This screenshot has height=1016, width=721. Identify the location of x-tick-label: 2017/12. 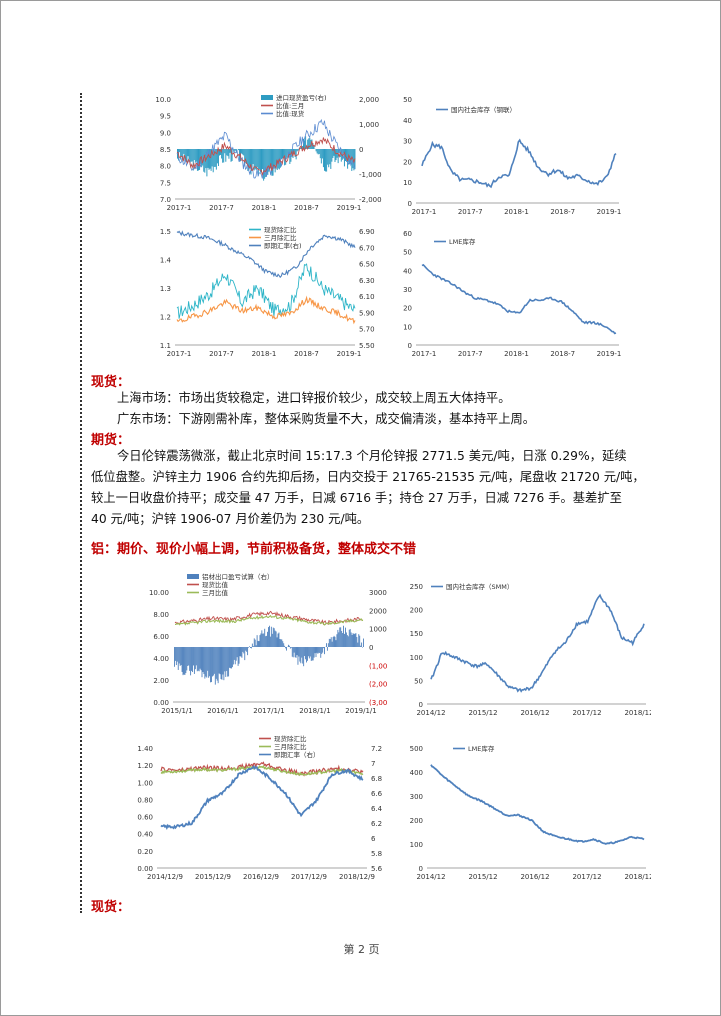
(586, 713).